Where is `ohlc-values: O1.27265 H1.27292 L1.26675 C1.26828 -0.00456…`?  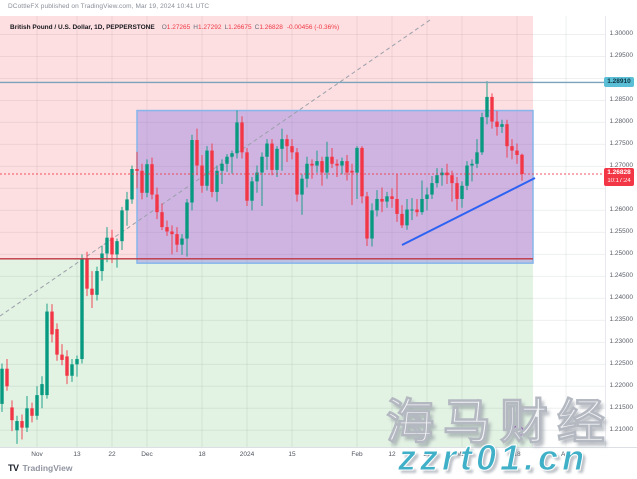
ohlc-values: O1.27265 H1.27292 L1.26675 C1.26828 -0.00456… is located at coordinates (249, 27).